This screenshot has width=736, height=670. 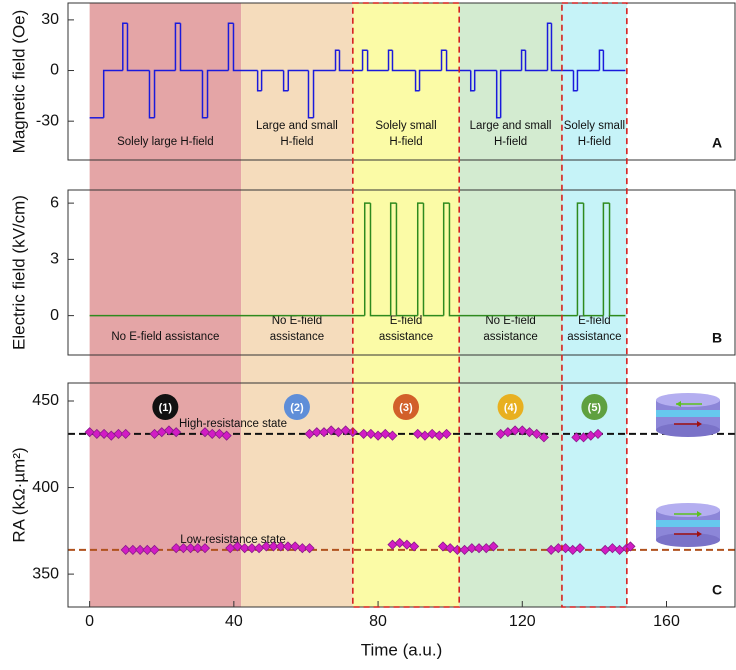 I want to click on region-badge-text: (4), so click(x=511, y=408).